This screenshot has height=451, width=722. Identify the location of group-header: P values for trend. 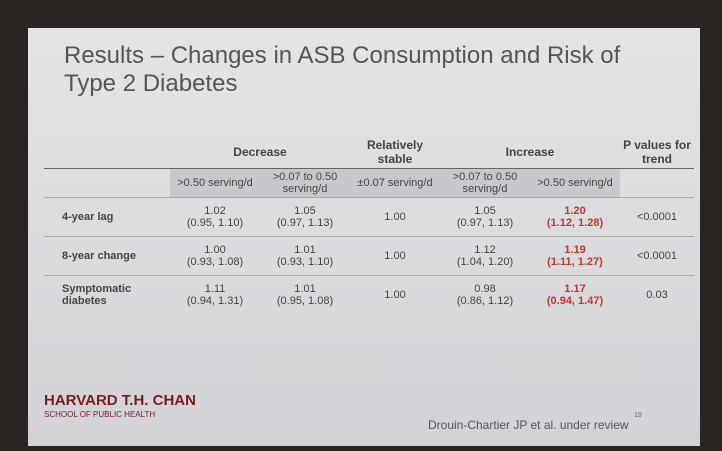
(657, 152).